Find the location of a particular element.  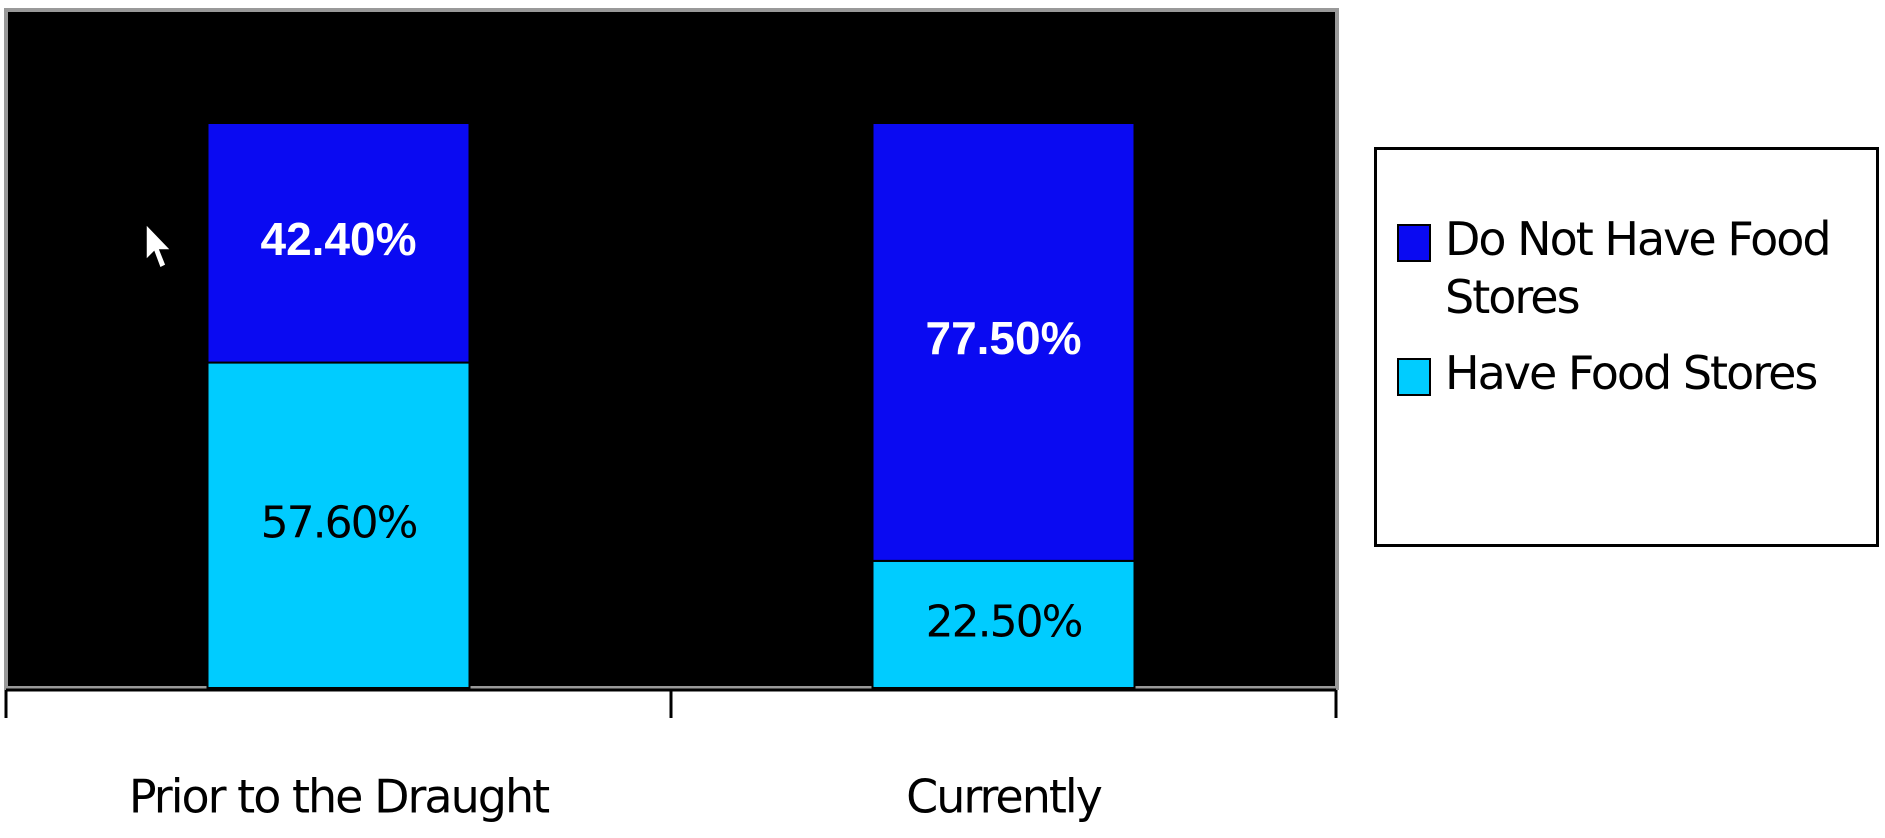

data-label: 22.50% is located at coordinates (1004, 621).